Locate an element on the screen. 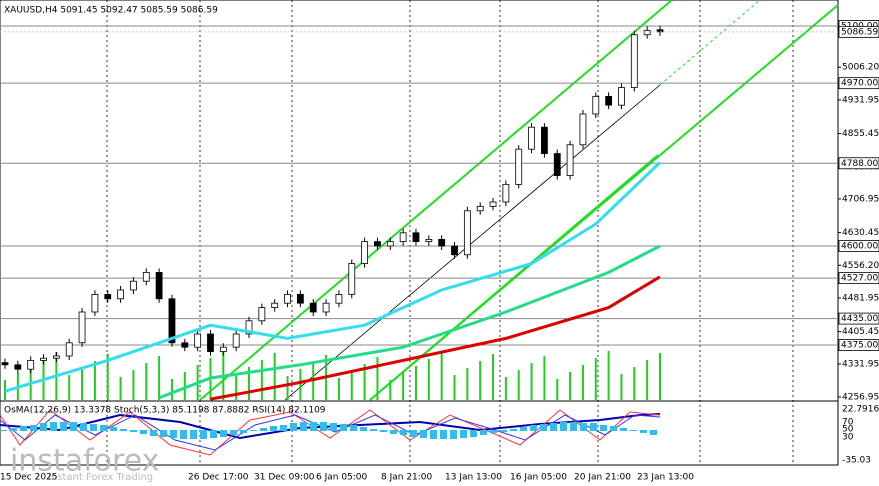 Image resolution: width=879 pixels, height=486 pixels. x-tick-label: 20 Jan 21:00 is located at coordinates (602, 478).